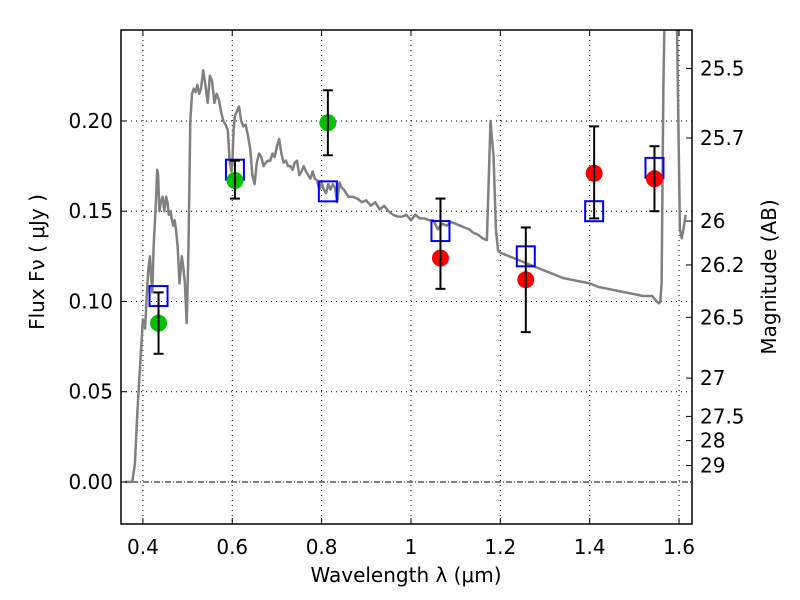  What do you see at coordinates (232, 547) in the screenshot?
I see `x-tick-label: 0.6` at bounding box center [232, 547].